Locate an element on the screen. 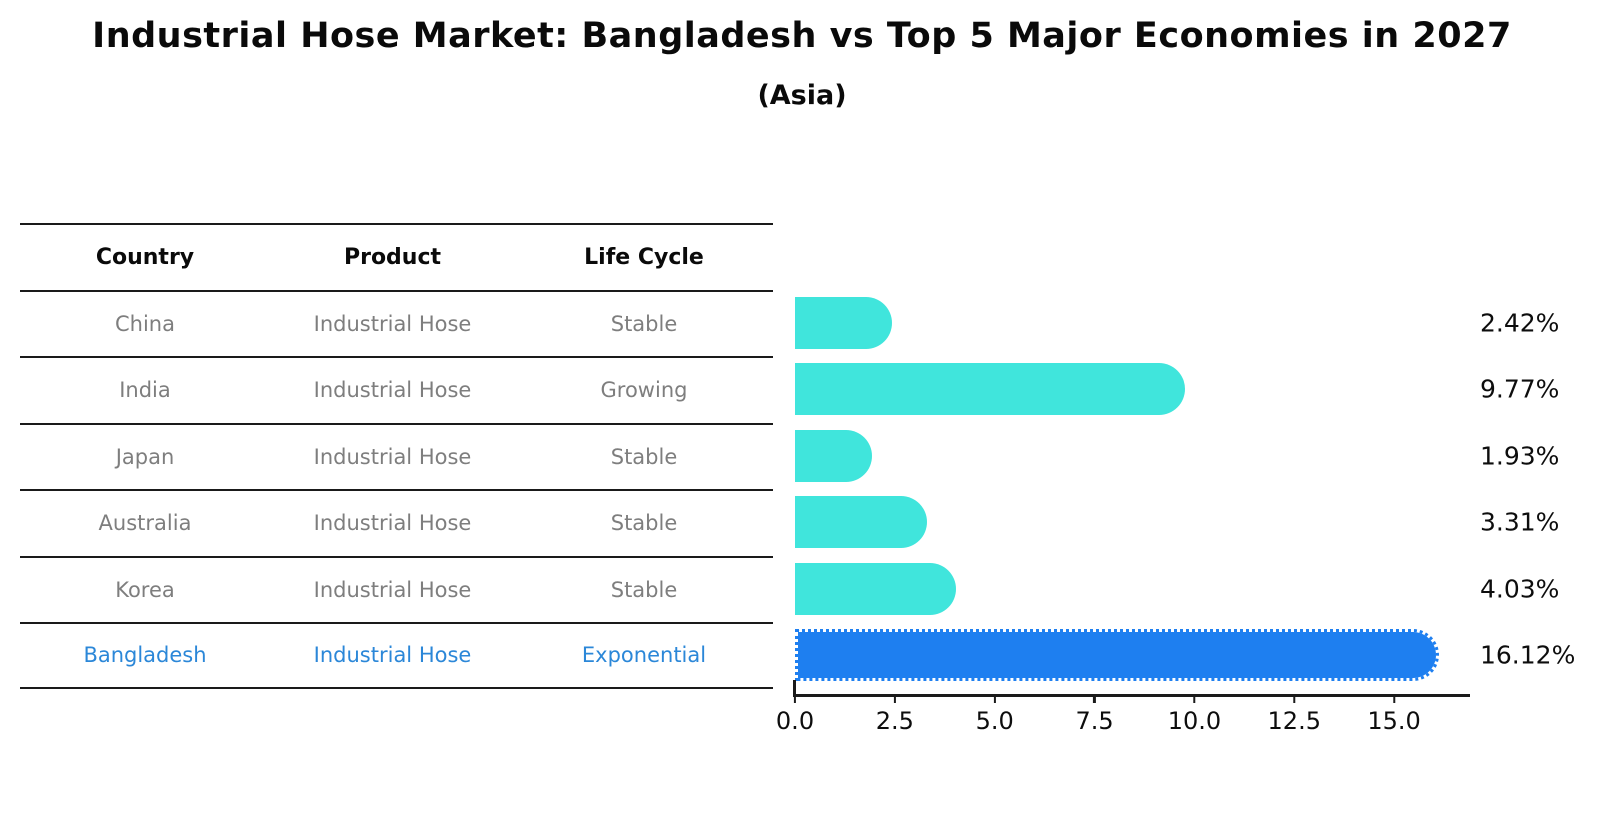  bar-japan is located at coordinates (834, 455).